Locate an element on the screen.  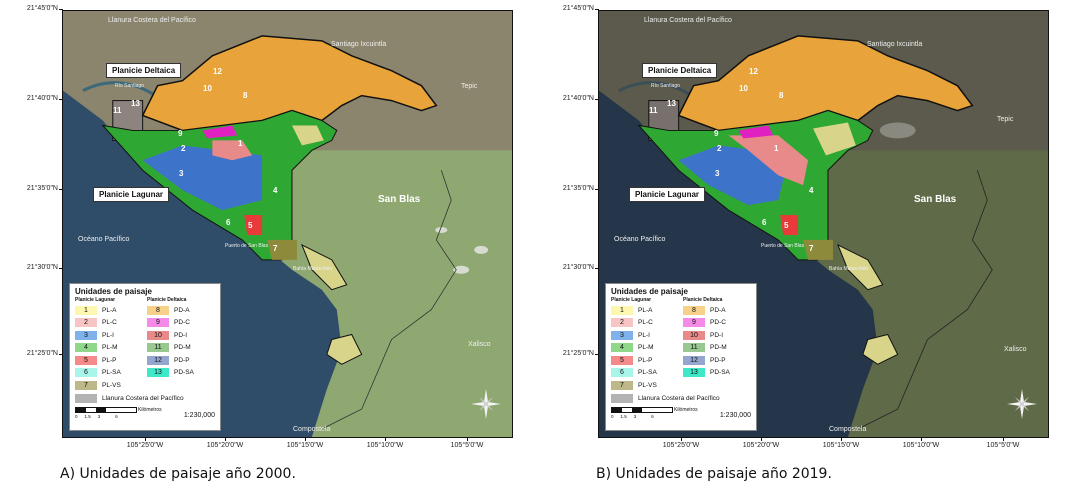
figure-caption: A) Unidades de paisaje año 2000. is located at coordinates (178, 474).